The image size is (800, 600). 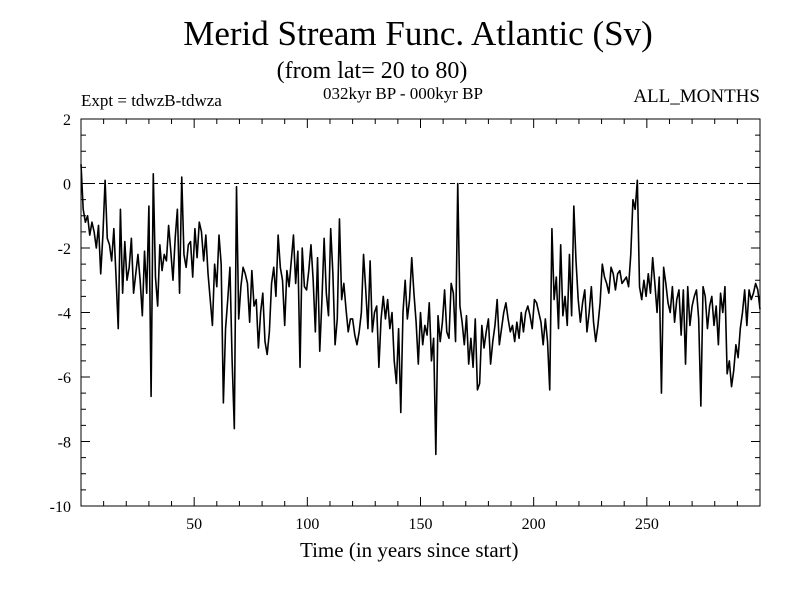 What do you see at coordinates (64, 249) in the screenshot?
I see `y-tick-label: -2` at bounding box center [64, 249].